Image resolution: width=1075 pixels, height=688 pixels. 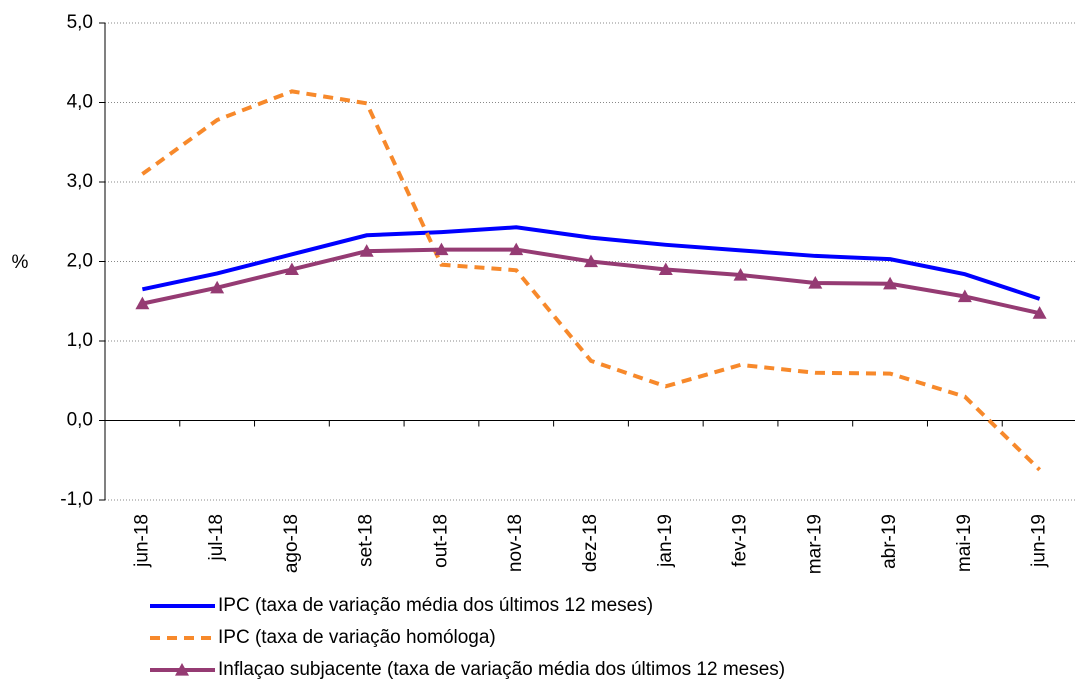 What do you see at coordinates (80, 181) in the screenshot?
I see `y-tick-label: 3,0` at bounding box center [80, 181].